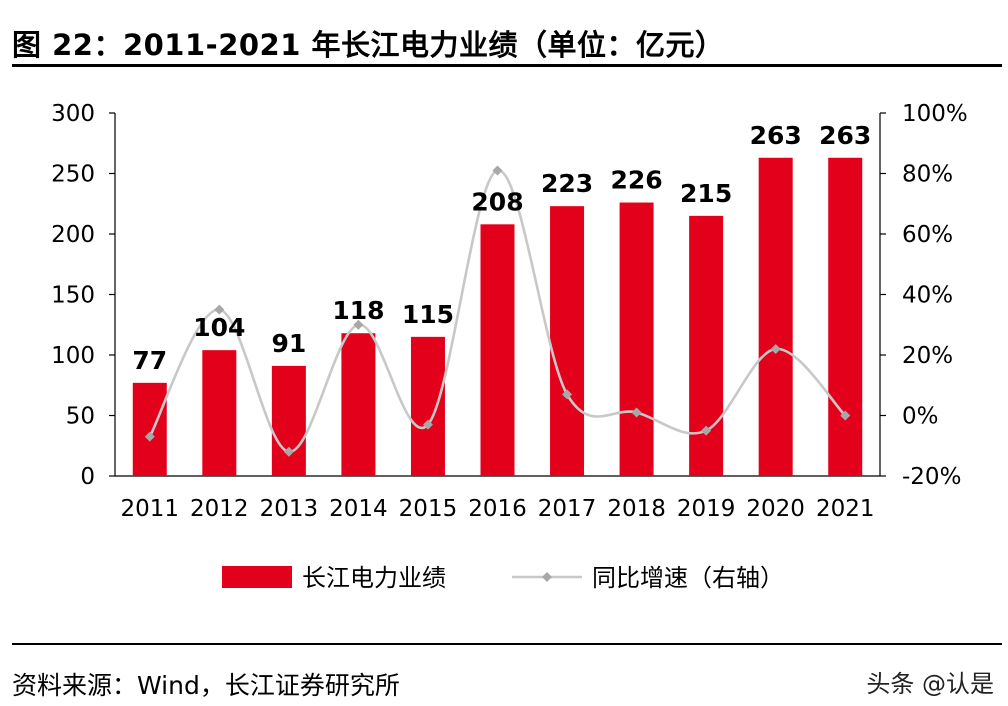 The height and width of the screenshot is (706, 1008). Describe the element at coordinates (219, 413) in the screenshot. I see `bar-2012` at that location.